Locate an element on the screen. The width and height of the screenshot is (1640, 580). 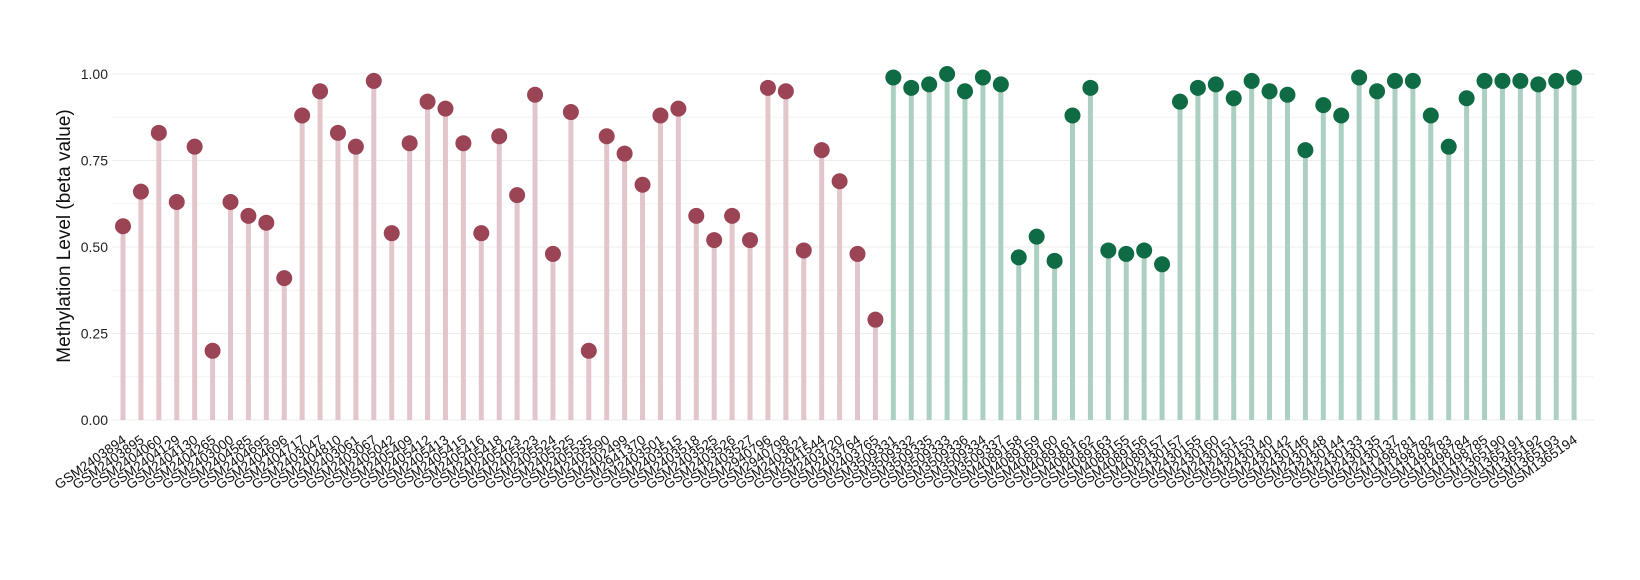
y-tick-label: 0.00 is located at coordinates (94, 420).